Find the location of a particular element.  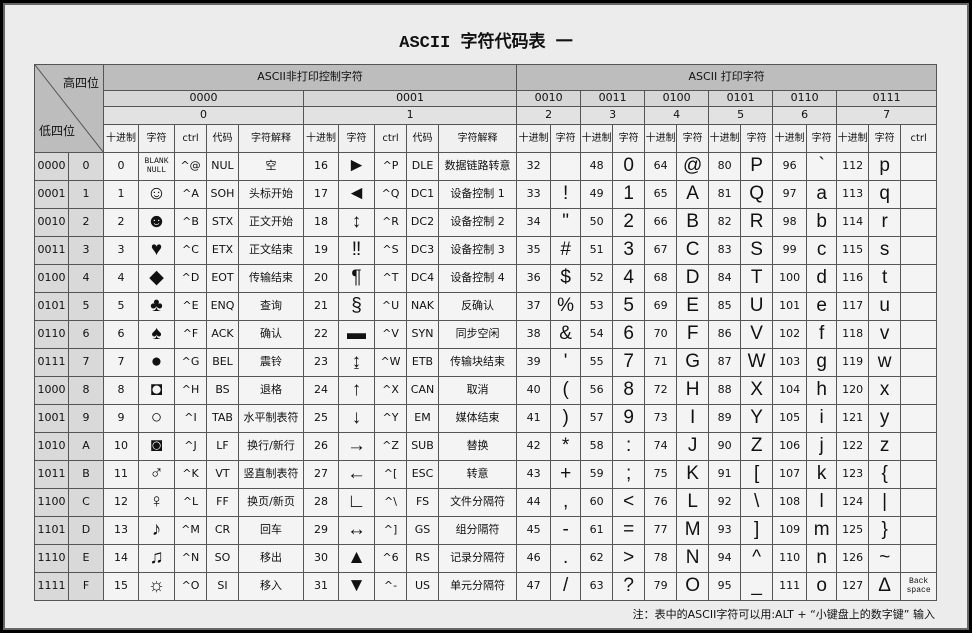

char-cell: X is located at coordinates (757, 390).